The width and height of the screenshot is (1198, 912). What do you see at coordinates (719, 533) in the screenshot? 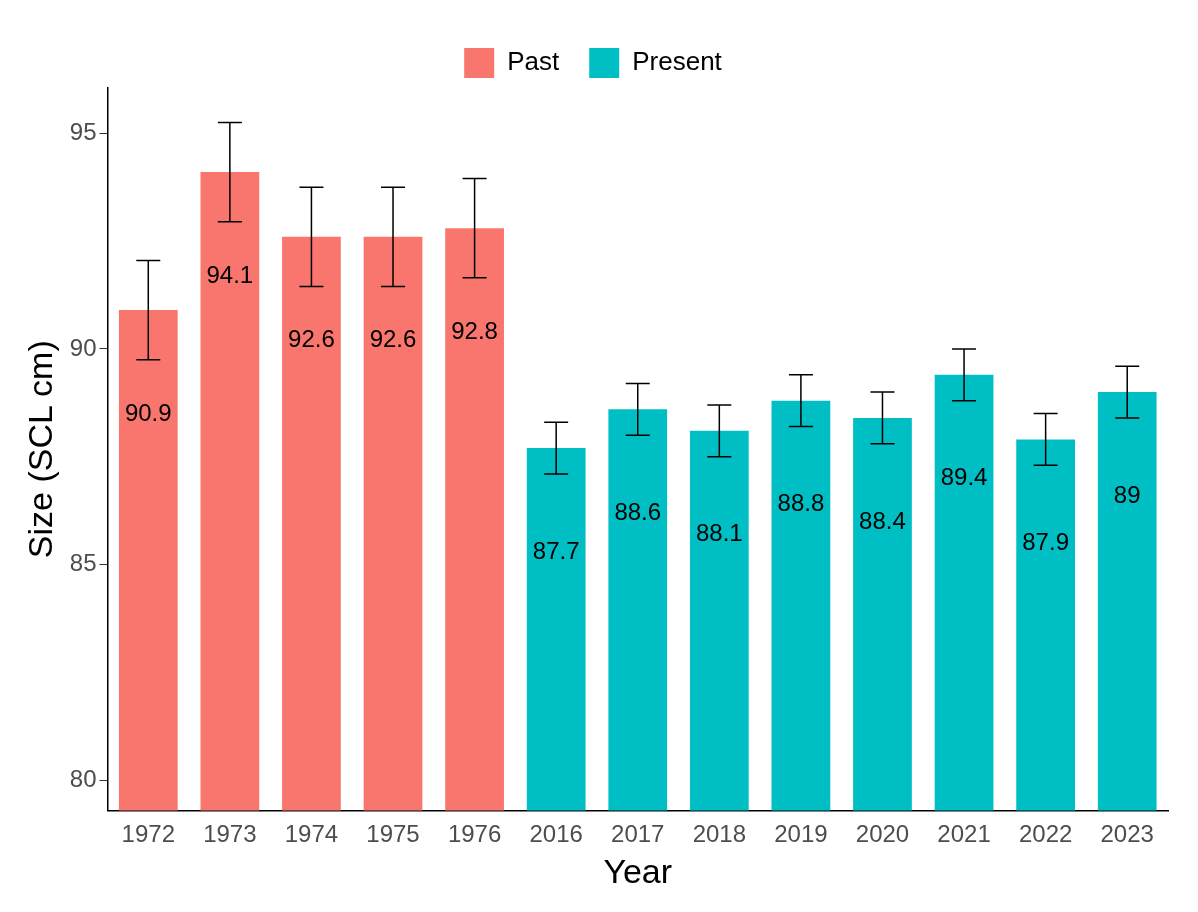
I see `data-label: 88.1` at bounding box center [719, 533].